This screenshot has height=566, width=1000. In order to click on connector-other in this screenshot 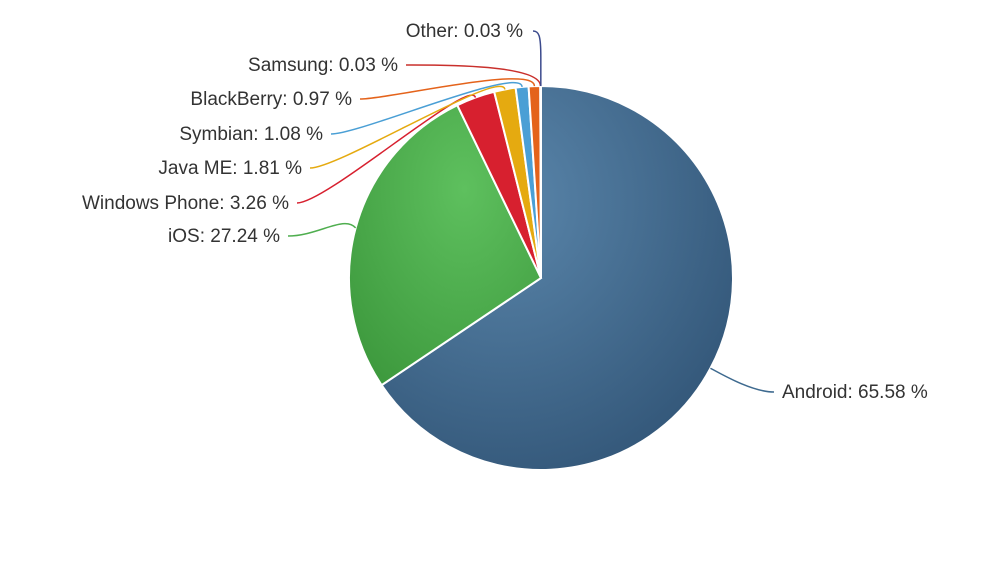, I will do `click(537, 58)`.